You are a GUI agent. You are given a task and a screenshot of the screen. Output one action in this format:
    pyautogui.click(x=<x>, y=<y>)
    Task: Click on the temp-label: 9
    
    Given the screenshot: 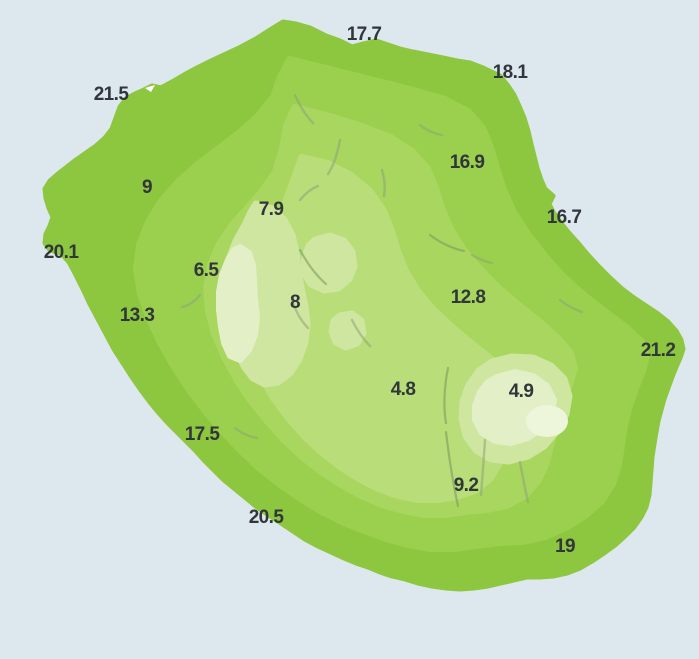 What is the action you would take?
    pyautogui.click(x=147, y=187)
    